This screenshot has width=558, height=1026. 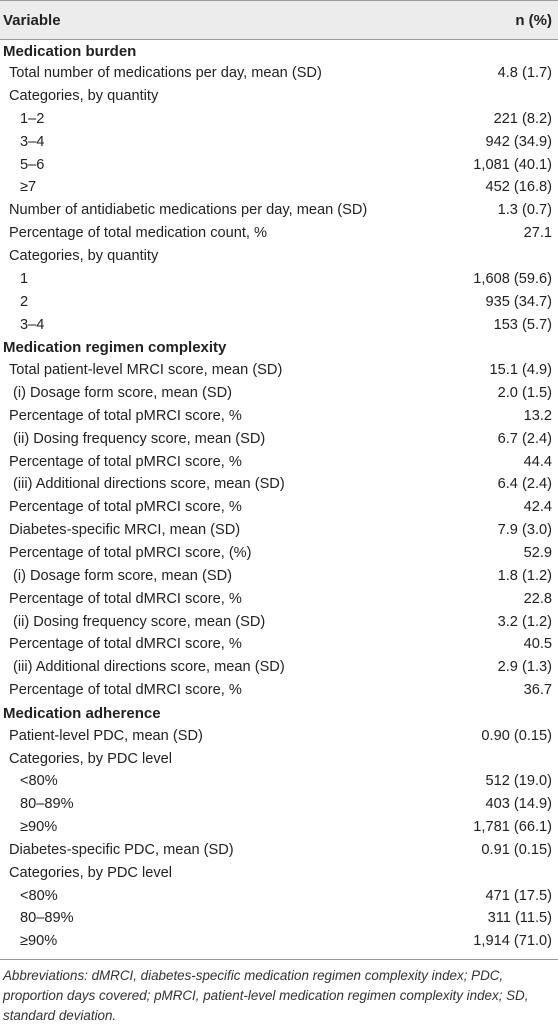 What do you see at coordinates (279, 941) in the screenshot?
I see `table-row: ≥90% 1,914 (71.0)` at bounding box center [279, 941].